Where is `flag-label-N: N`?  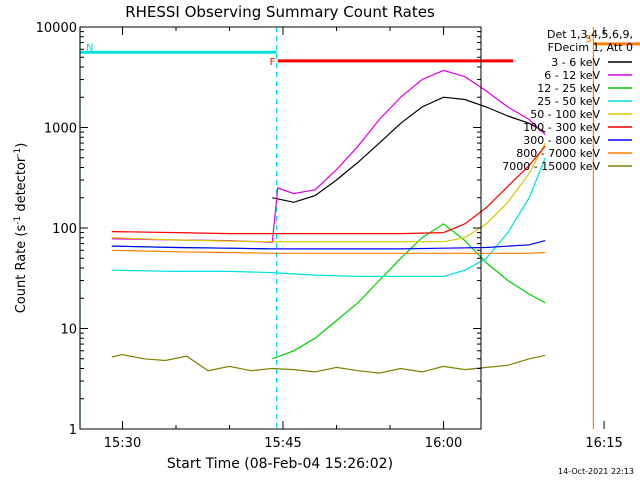 flag-label-N: N is located at coordinates (89, 47).